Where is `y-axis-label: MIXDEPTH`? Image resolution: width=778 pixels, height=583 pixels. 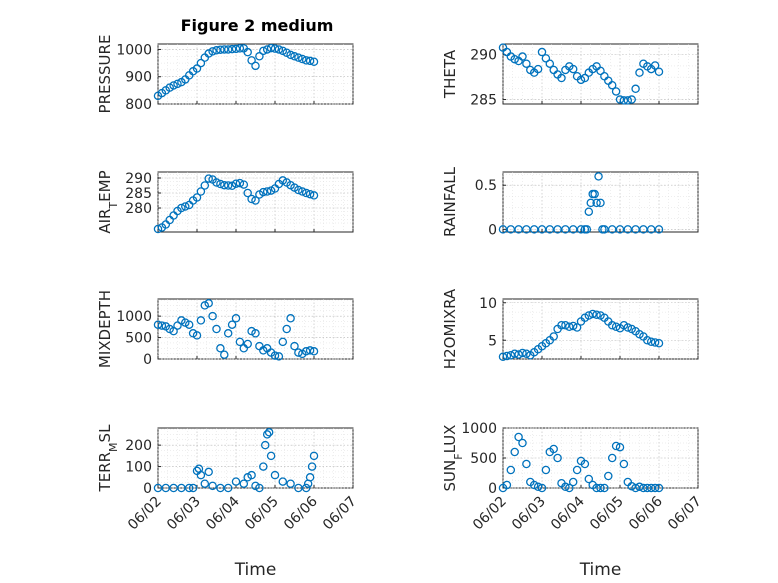
y-axis-label: MIXDEPTH is located at coordinates (105, 329).